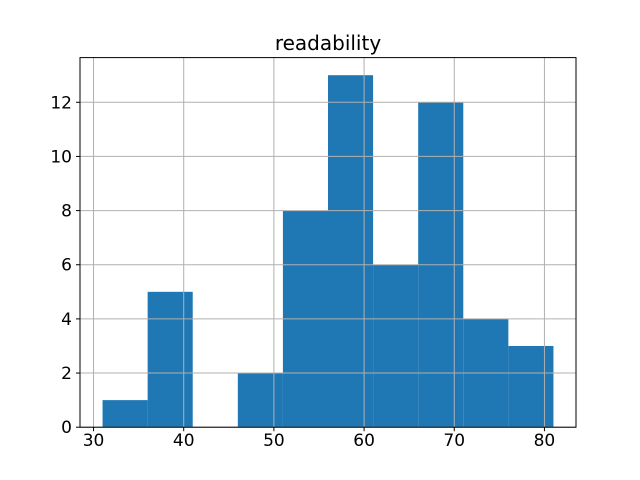 The height and width of the screenshot is (480, 640). What do you see at coordinates (66, 266) in the screenshot?
I see `y-tick-label: 6` at bounding box center [66, 266].